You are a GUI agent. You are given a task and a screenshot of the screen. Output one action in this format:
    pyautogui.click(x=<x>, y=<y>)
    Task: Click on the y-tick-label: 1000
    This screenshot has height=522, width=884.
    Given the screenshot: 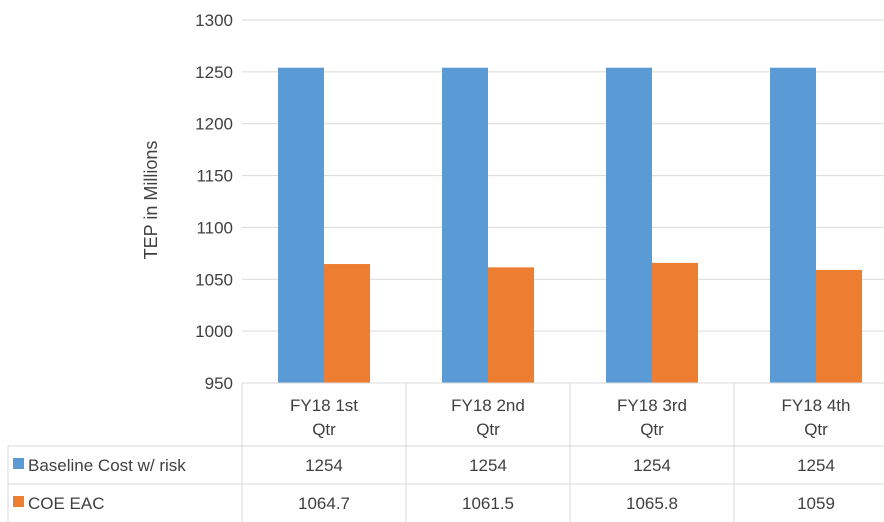 What is the action you would take?
    pyautogui.click(x=214, y=331)
    